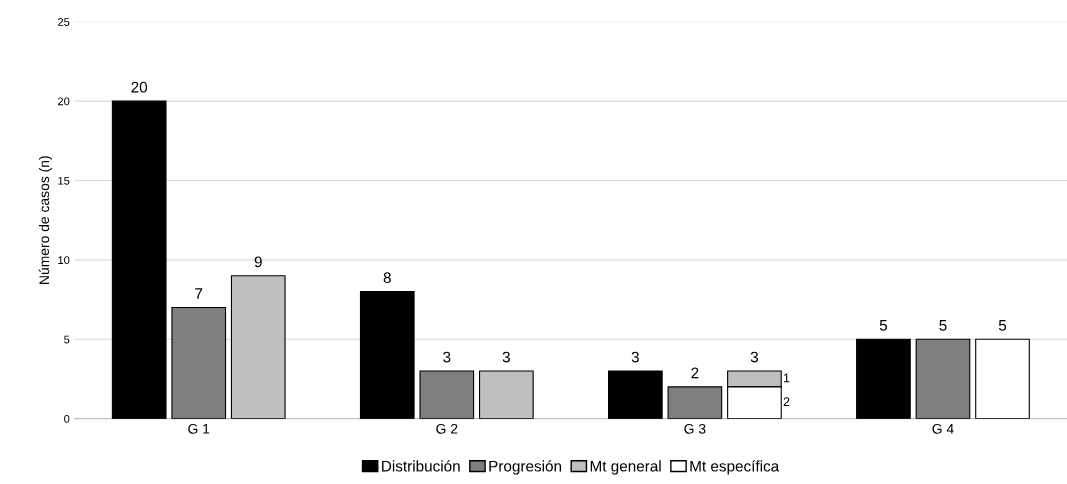 The image size is (1067, 484). Describe the element at coordinates (695, 428) in the screenshot. I see `x-tick-label: G 3` at that location.